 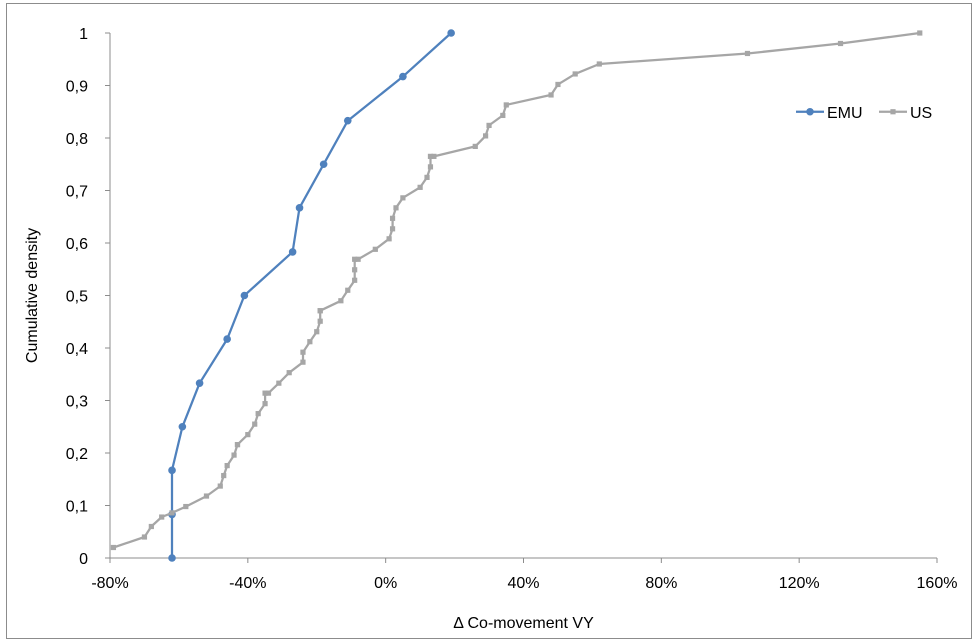 What do you see at coordinates (905, 113) in the screenshot?
I see `legend-item-us: US` at bounding box center [905, 113].